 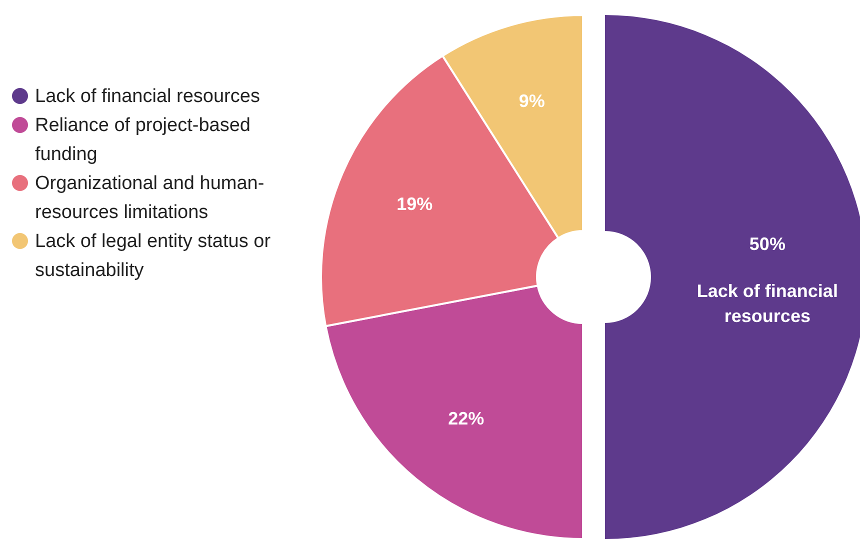 What do you see at coordinates (414, 204) in the screenshot?
I see `data-label: 19%` at bounding box center [414, 204].